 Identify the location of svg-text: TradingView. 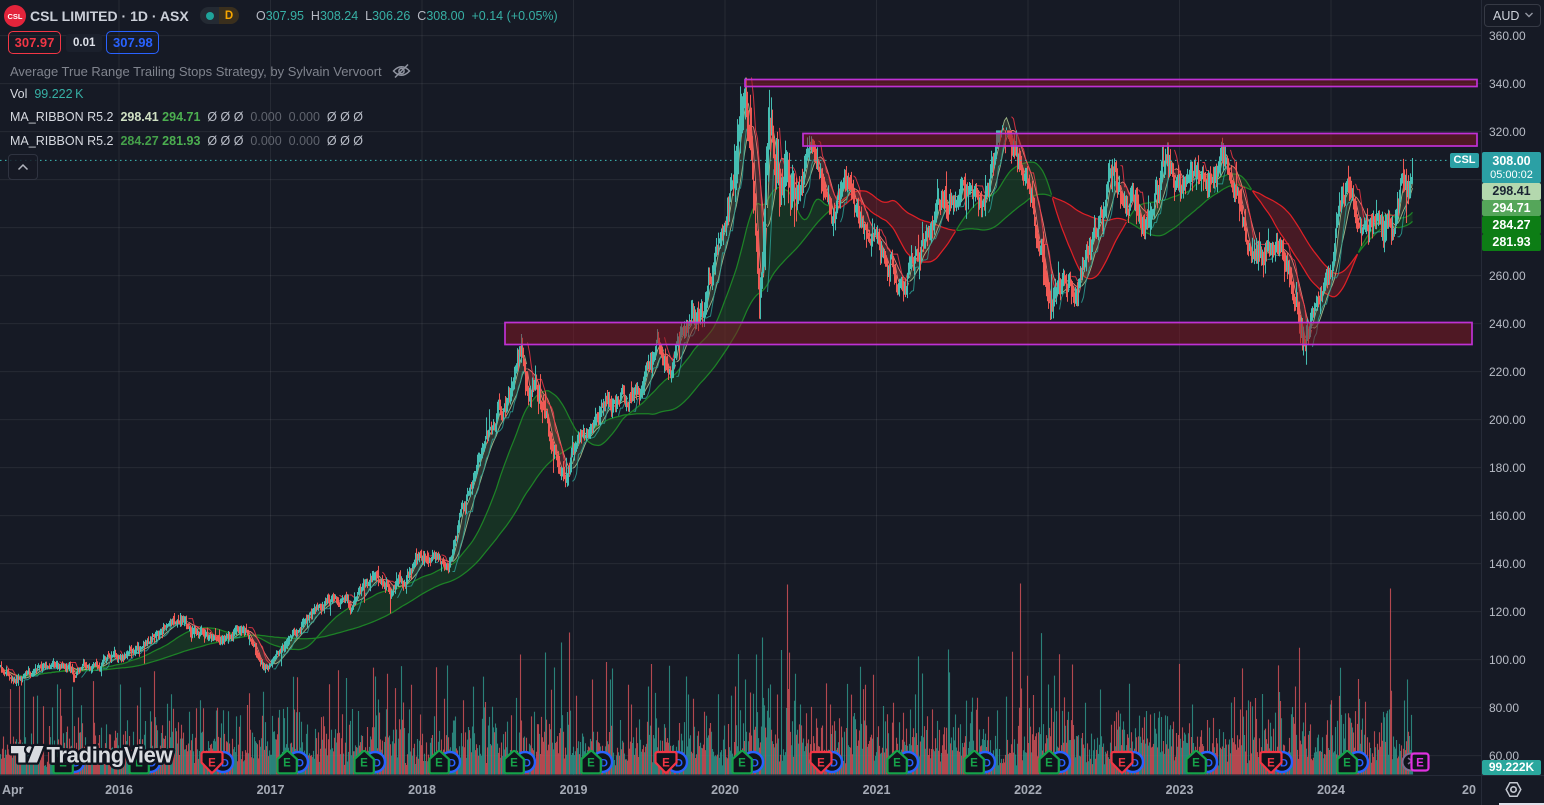
(110, 755).